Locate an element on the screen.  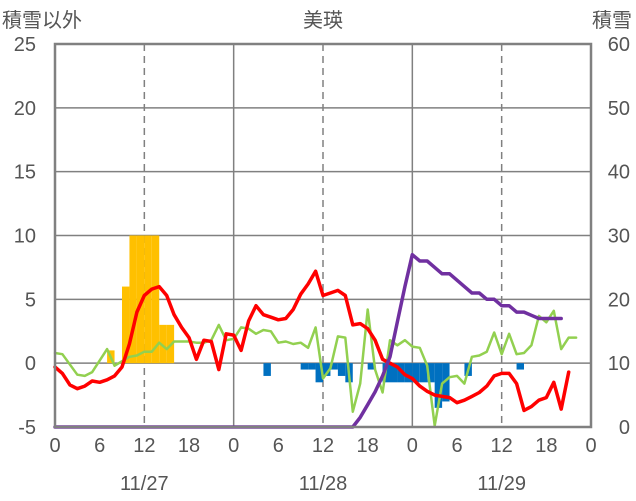
left-tick-label: 25 is located at coordinates (25, 45).